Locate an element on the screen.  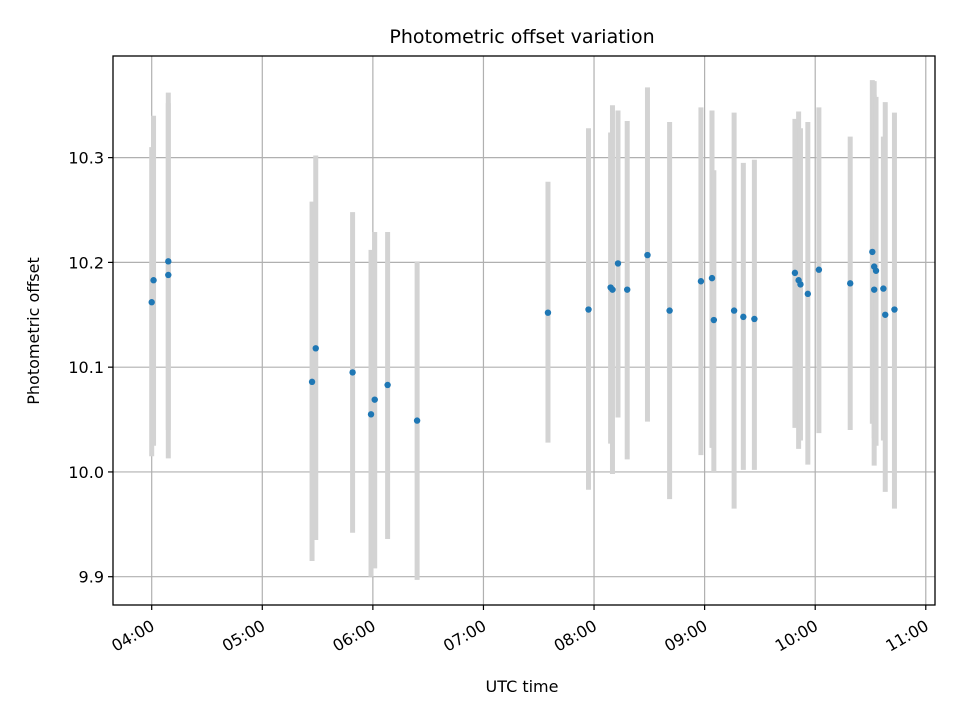
y-tick-label: 9.9 is located at coordinates (91, 577).